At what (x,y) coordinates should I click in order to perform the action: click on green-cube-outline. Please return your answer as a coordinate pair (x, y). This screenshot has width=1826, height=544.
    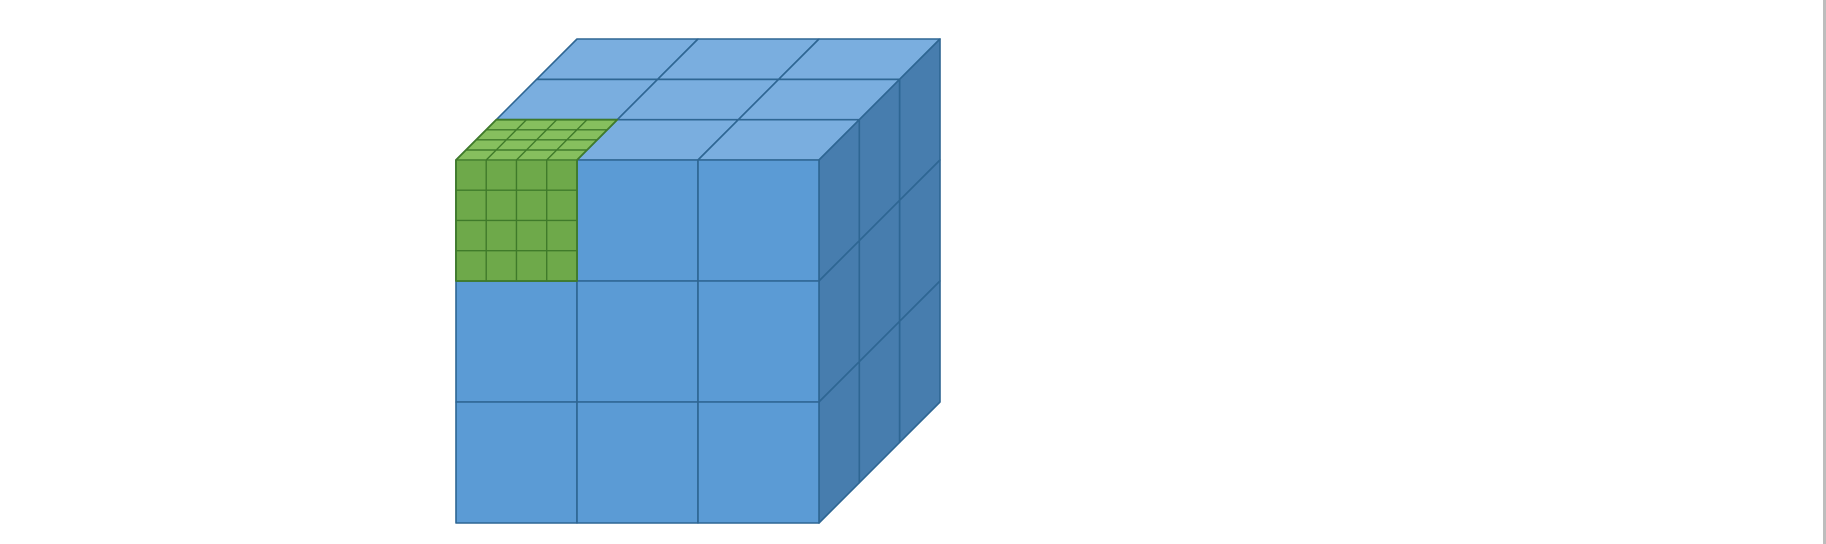
    Looking at the image, I should click on (537, 200).